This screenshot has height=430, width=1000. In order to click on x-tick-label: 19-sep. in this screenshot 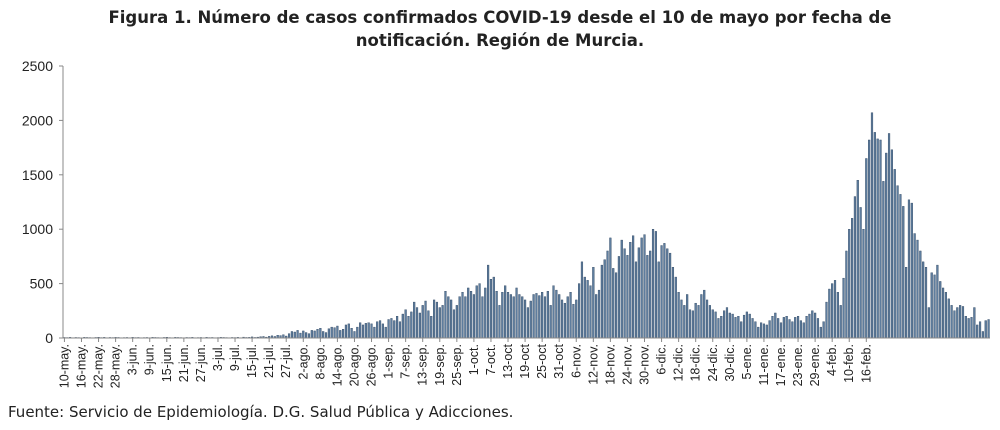, I will do `click(440, 365)`.